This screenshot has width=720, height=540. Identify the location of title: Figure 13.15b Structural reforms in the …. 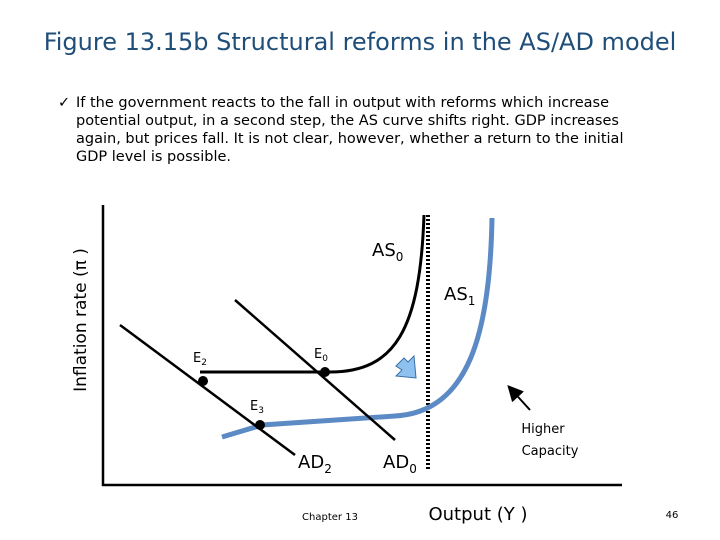
(360, 42).